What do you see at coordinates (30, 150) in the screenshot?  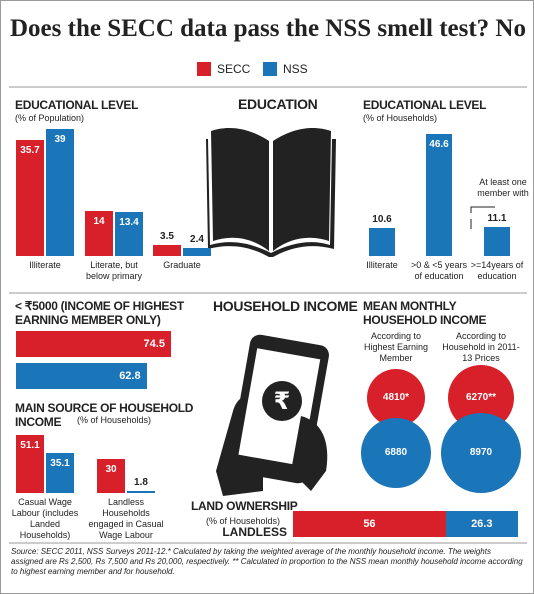 I see `value-label: 35.7` at bounding box center [30, 150].